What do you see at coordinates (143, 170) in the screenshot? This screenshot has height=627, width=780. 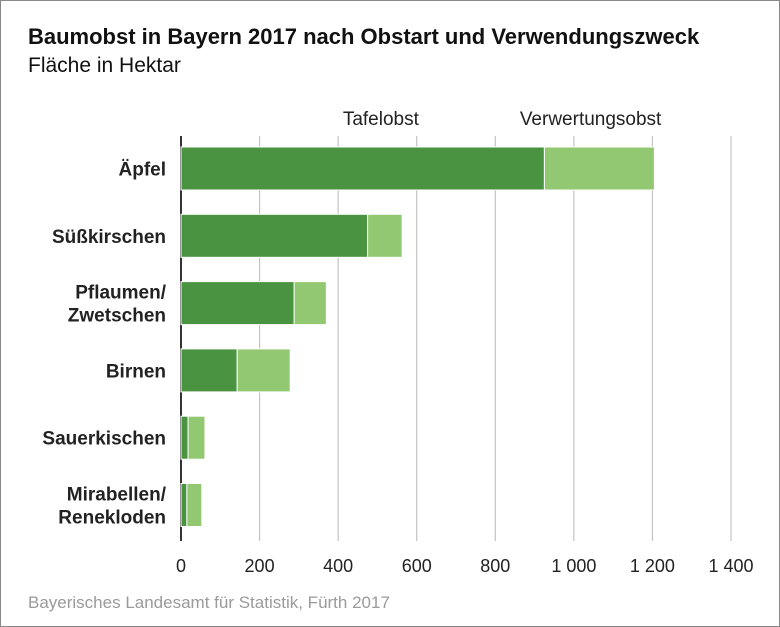 I see `category-label: Äpfel` at bounding box center [143, 170].